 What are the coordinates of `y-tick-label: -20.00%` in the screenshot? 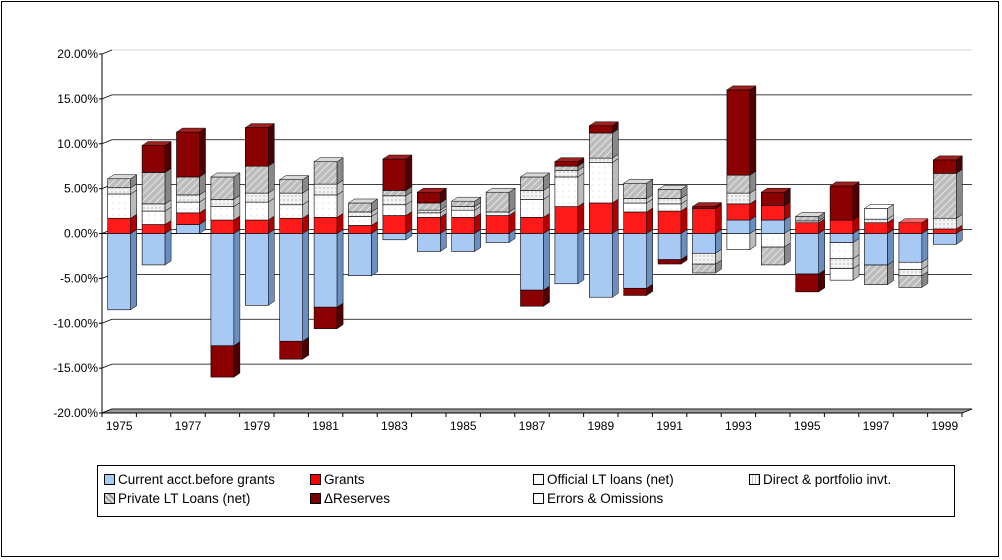 It's located at (75, 413).